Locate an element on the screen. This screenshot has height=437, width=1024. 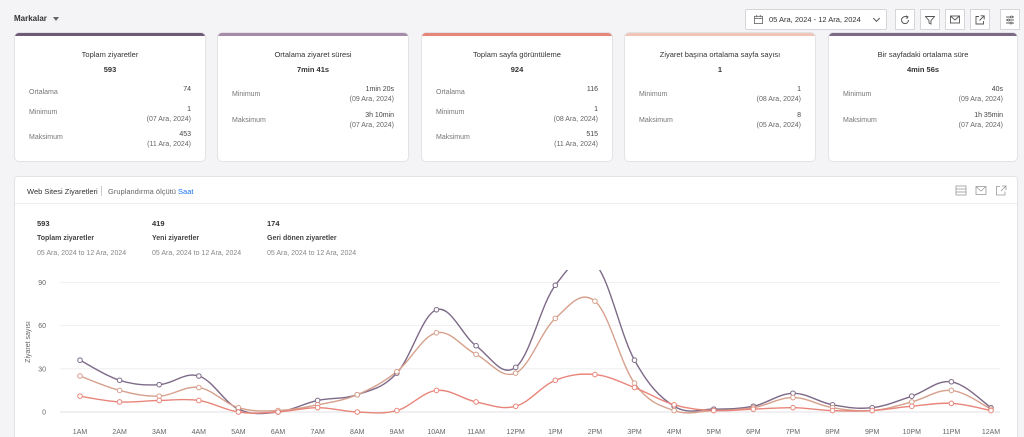
chevron-down-icon is located at coordinates (876, 18).